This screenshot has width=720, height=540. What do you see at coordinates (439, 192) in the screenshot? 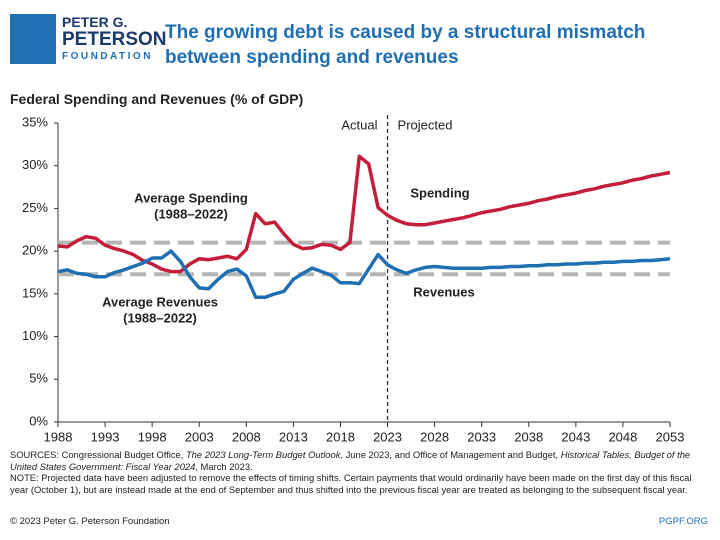
I see `series-label: Spending` at bounding box center [439, 192].